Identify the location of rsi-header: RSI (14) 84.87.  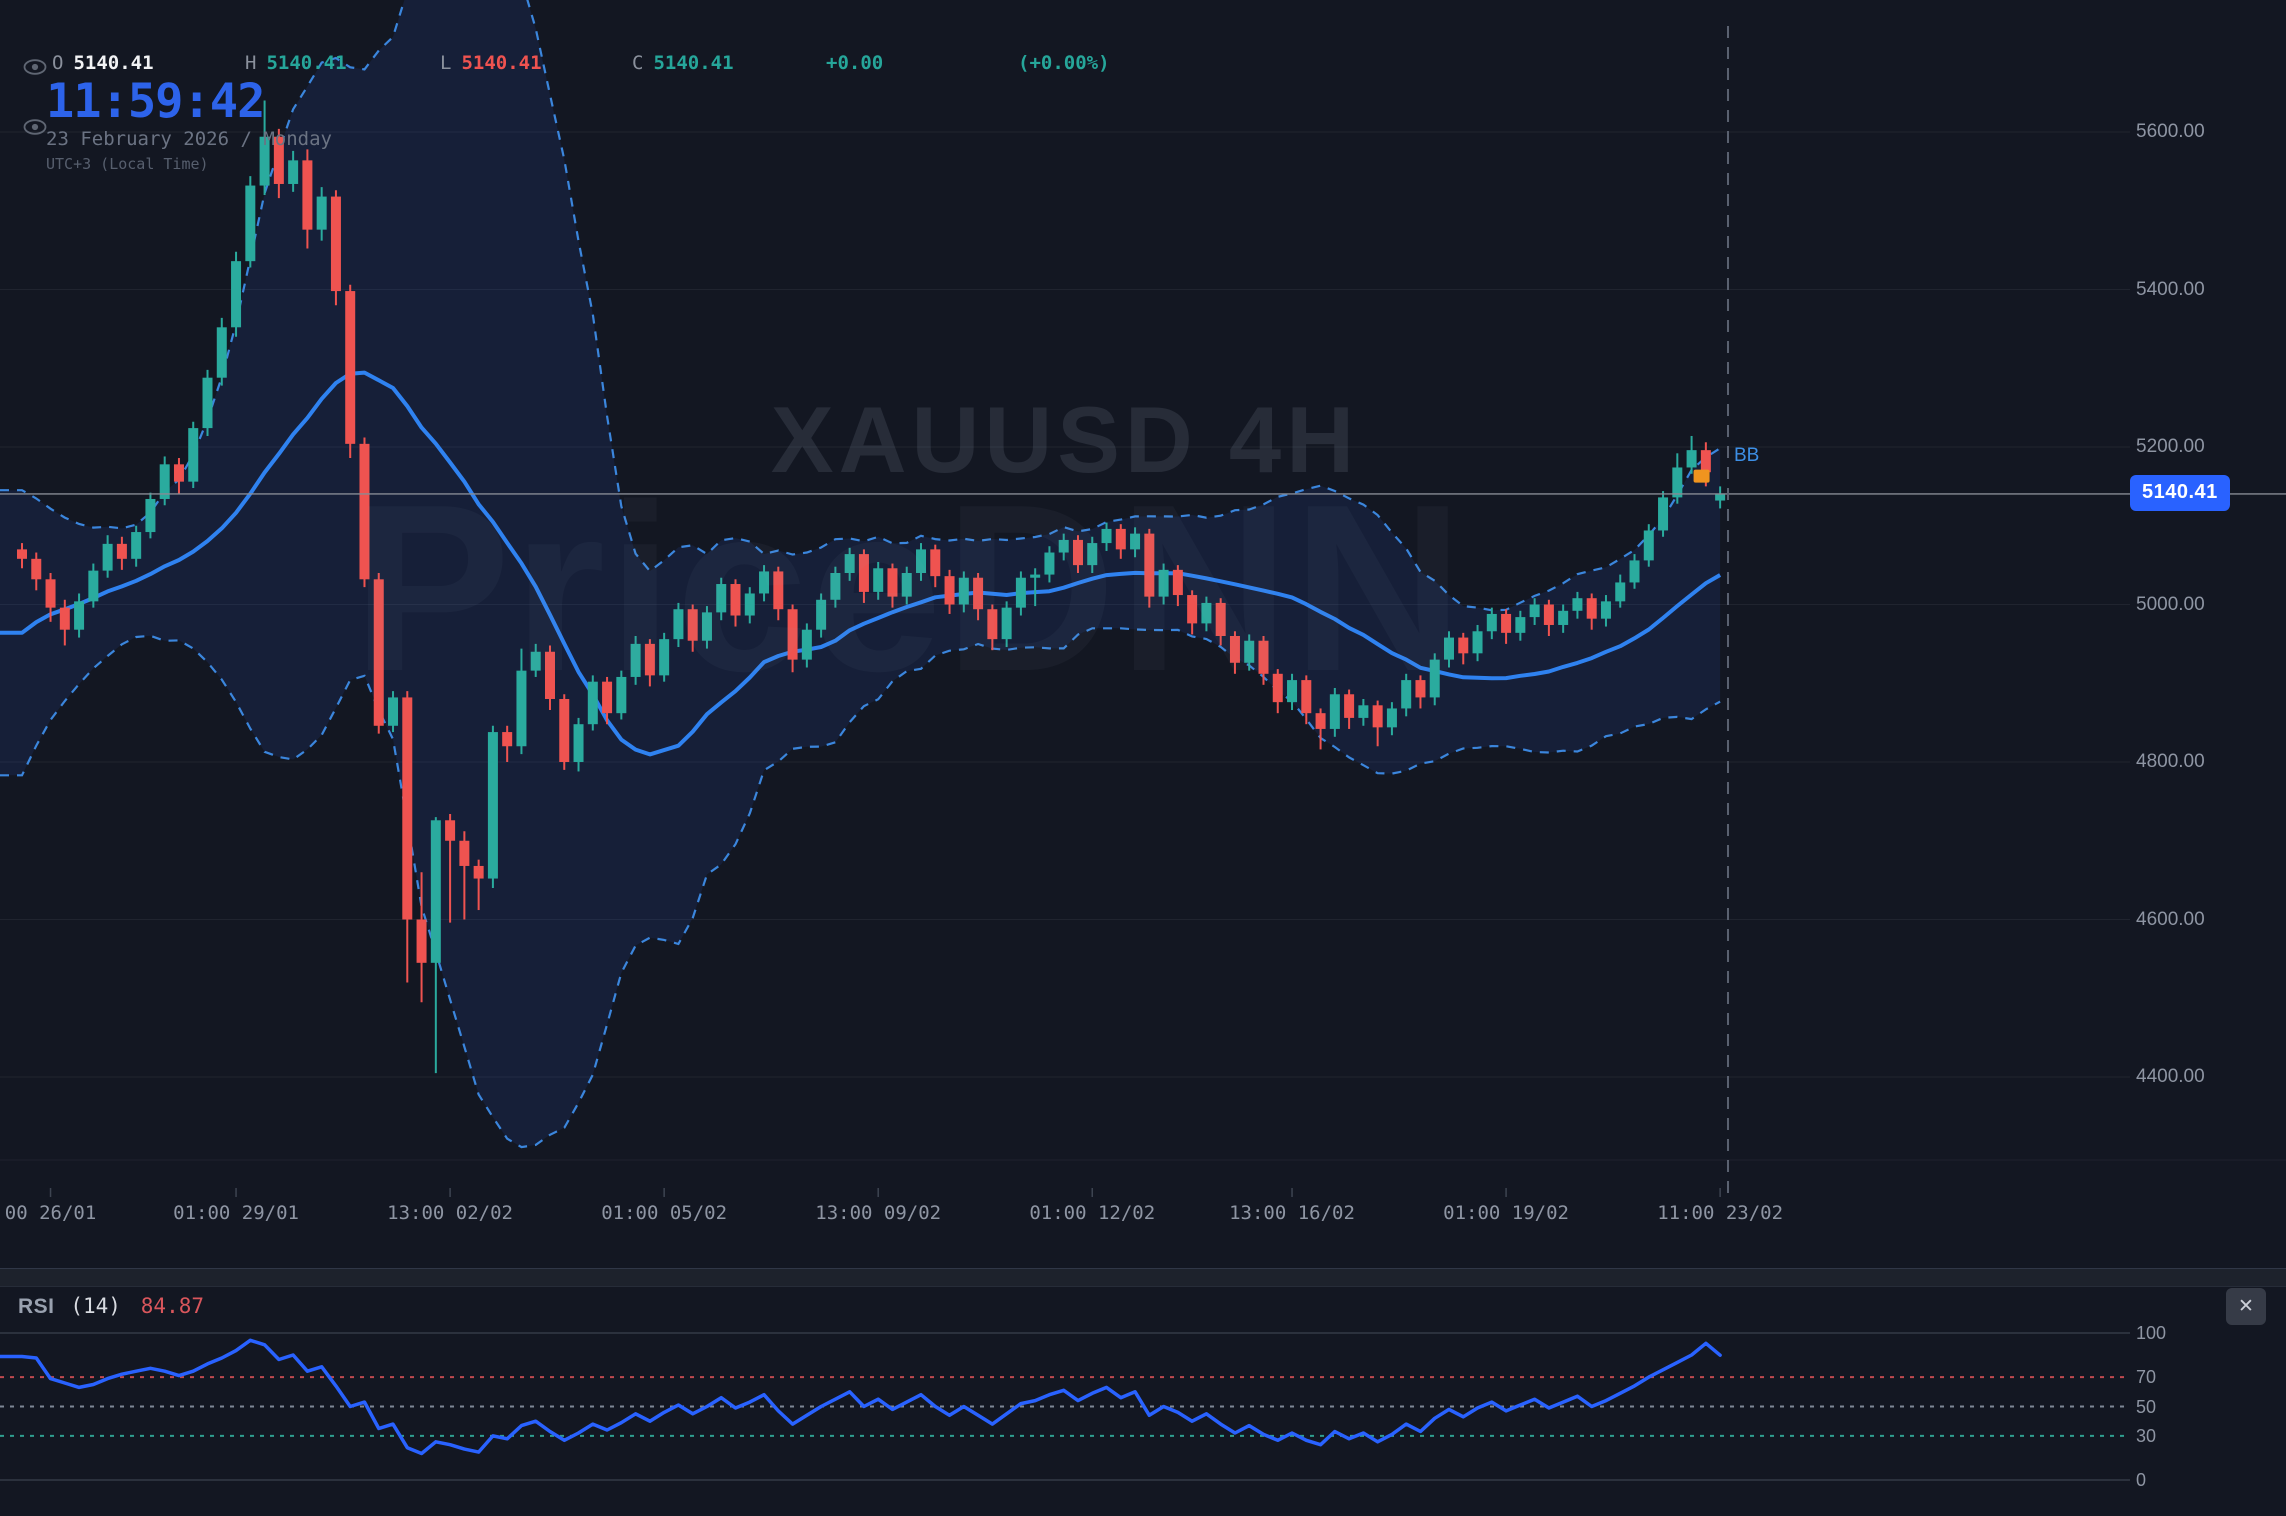
(111, 1306).